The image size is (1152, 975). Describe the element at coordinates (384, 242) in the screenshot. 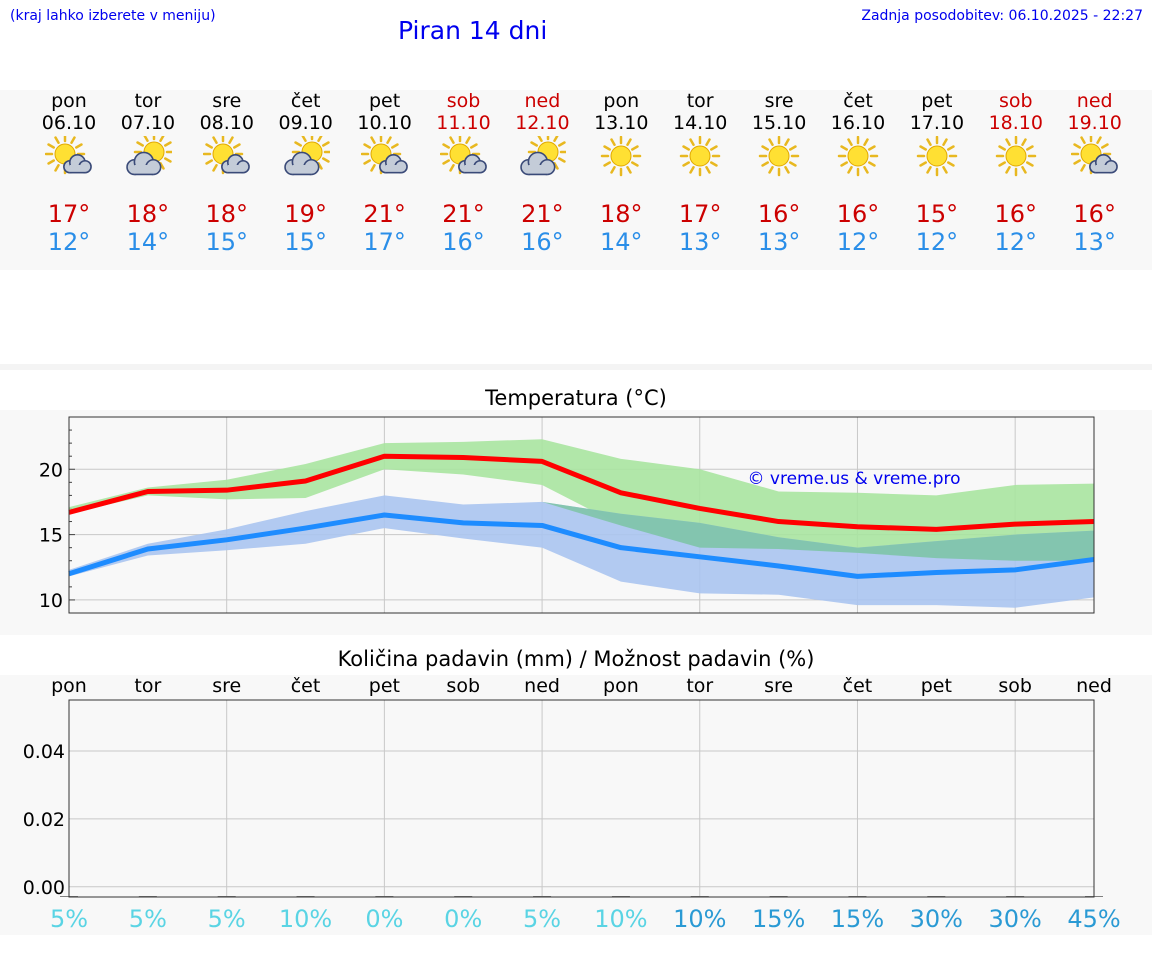

I see `min-temp: 17°` at that location.